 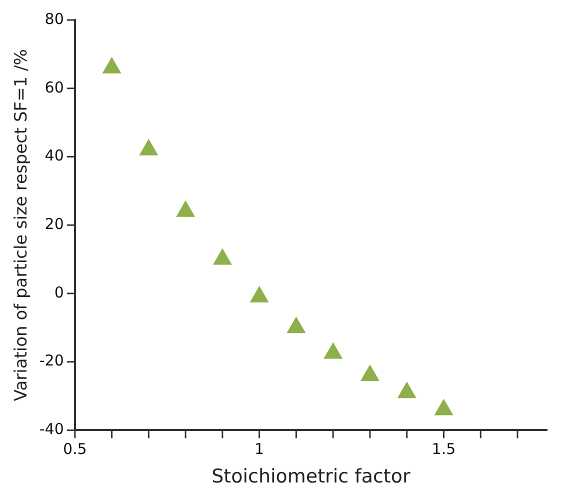 What do you see at coordinates (259, 449) in the screenshot?
I see `x-tick-label: 1` at bounding box center [259, 449].